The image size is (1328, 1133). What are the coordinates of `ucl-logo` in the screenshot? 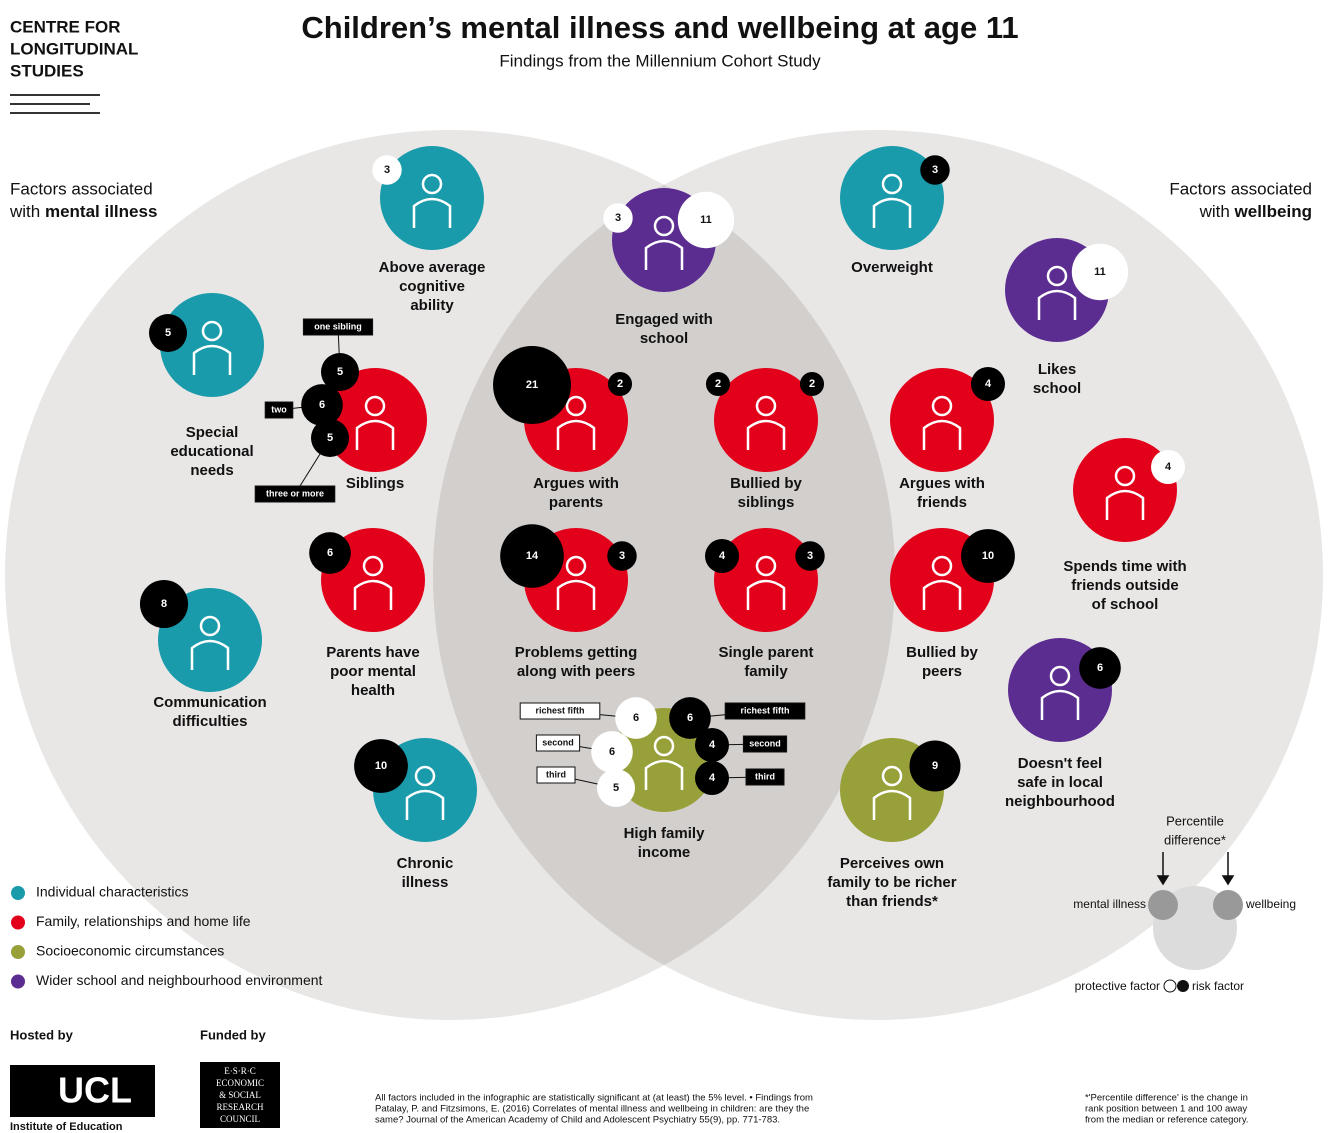 It's located at (82, 1091).